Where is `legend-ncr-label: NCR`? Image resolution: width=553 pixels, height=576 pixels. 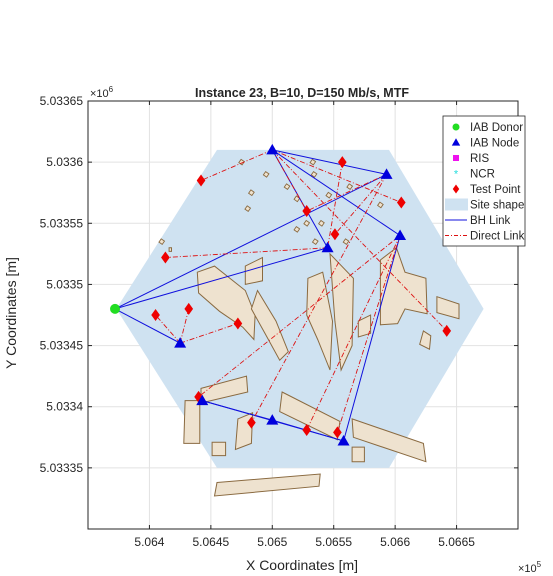 legend-ncr-label: NCR is located at coordinates (482, 175).